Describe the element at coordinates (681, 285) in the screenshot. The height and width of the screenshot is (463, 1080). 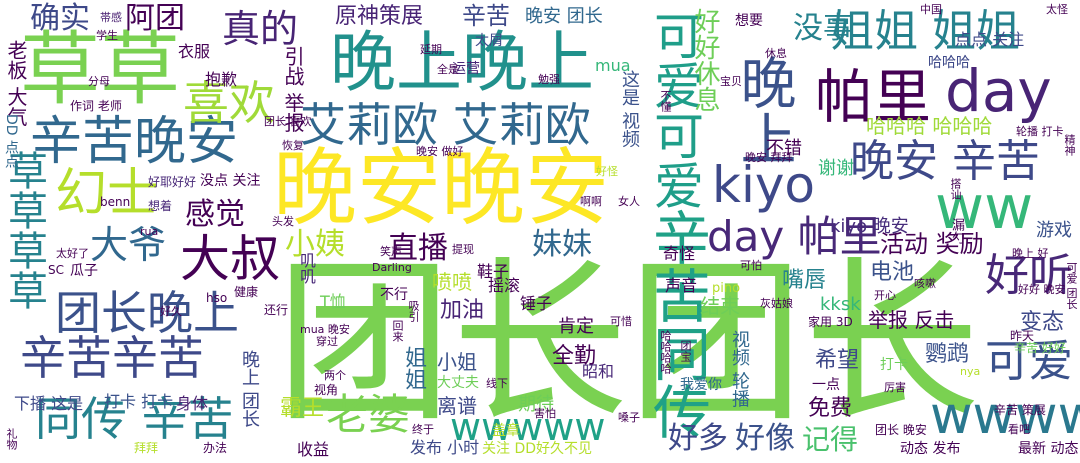
I see `word-shengyin: 声音` at that location.